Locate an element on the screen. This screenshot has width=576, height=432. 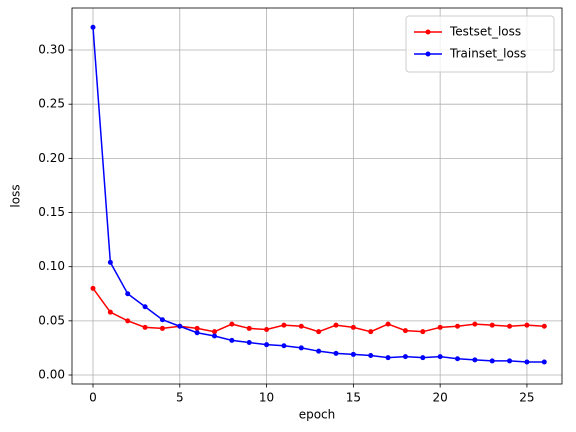
x-tick-label: 20 is located at coordinates (440, 398).